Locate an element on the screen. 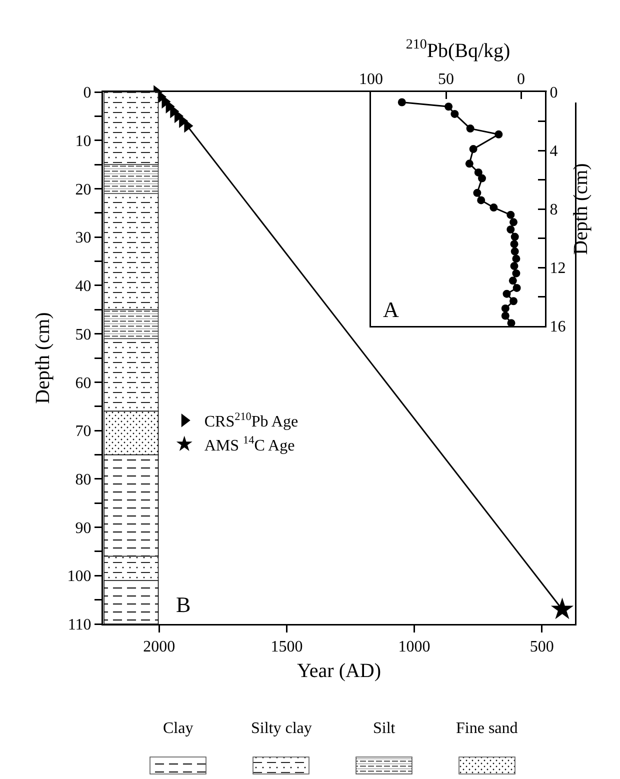  y-tick-label: 50 is located at coordinates (83, 335).